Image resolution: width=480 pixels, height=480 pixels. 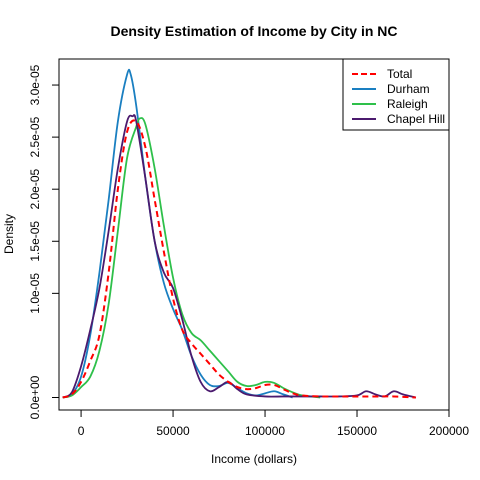 I want to click on x-tick-label: 100000, so click(x=265, y=431).